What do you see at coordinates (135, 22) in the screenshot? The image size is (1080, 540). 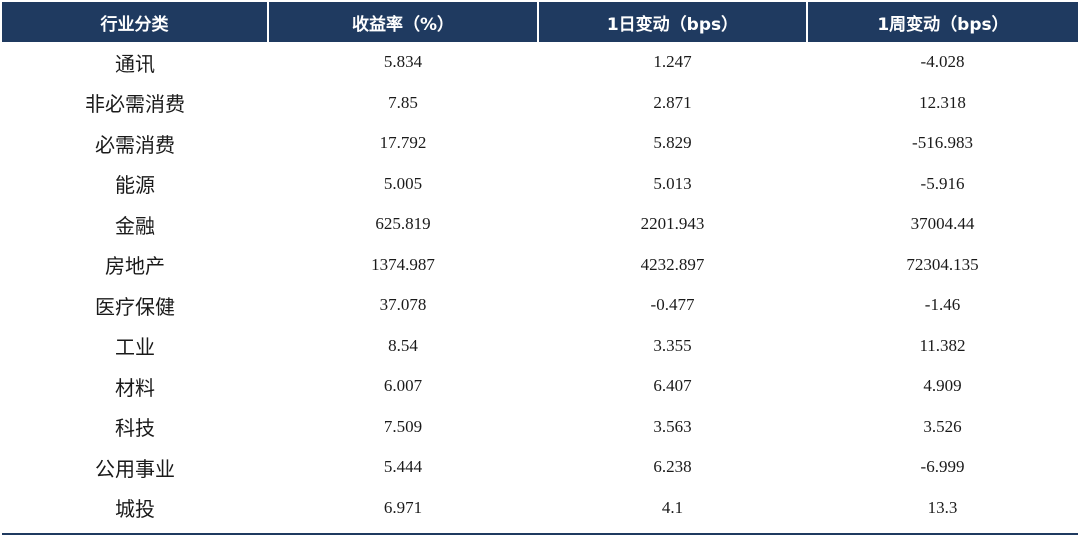 I see `header-sector: 行业分类` at bounding box center [135, 22].